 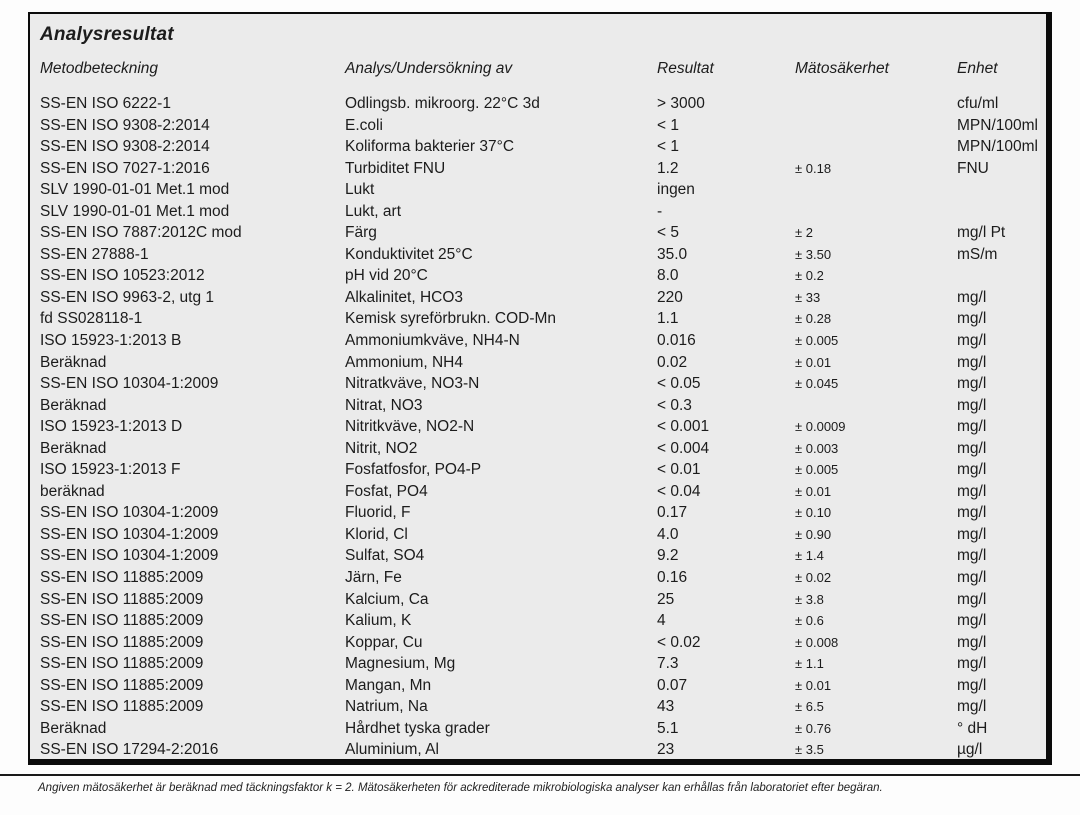 What do you see at coordinates (972, 728) in the screenshot?
I see `unit-cell: ° dH` at bounding box center [972, 728].